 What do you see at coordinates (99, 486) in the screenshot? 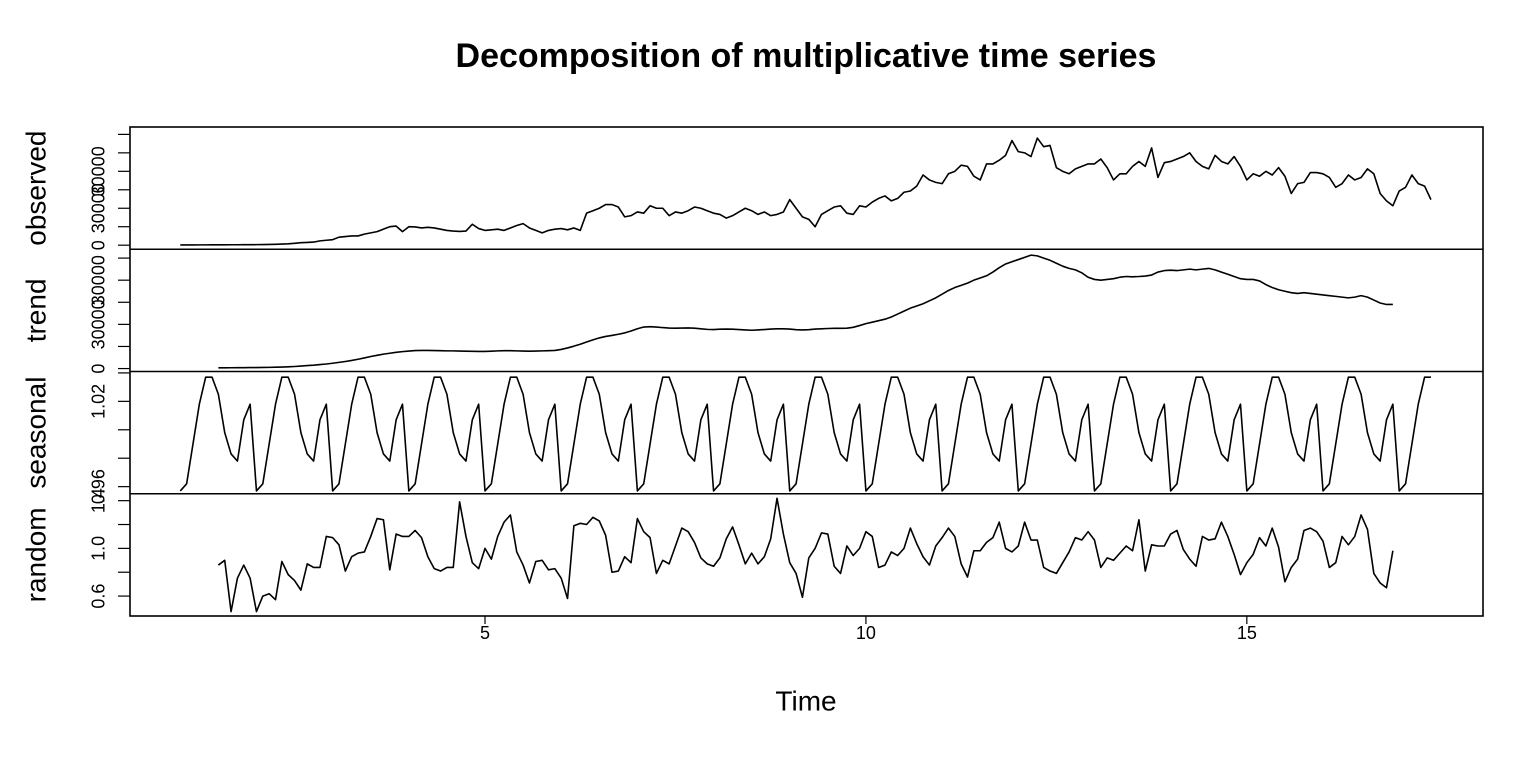
I see `y-tick-label: 0.96` at bounding box center [99, 486].